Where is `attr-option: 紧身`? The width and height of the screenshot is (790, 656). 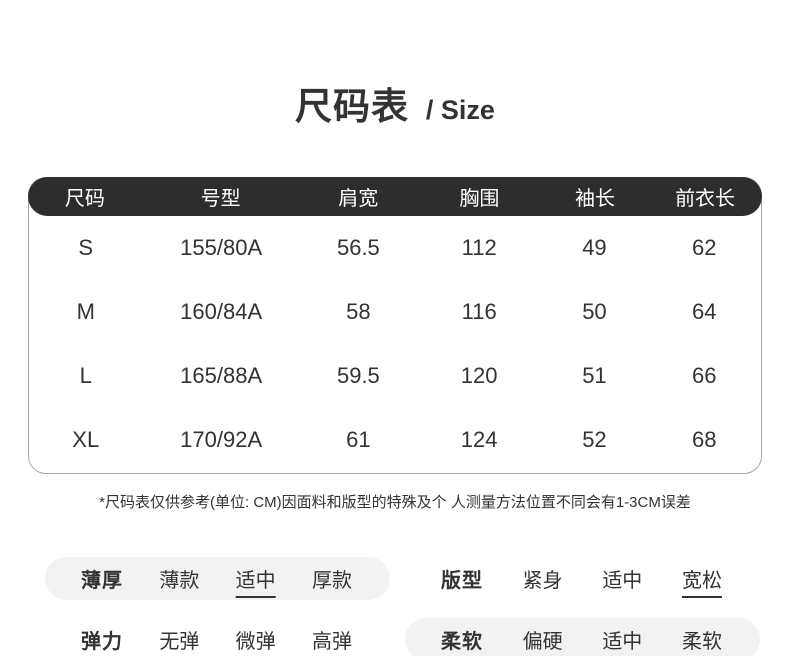 attr-option: 紧身 is located at coordinates (542, 581).